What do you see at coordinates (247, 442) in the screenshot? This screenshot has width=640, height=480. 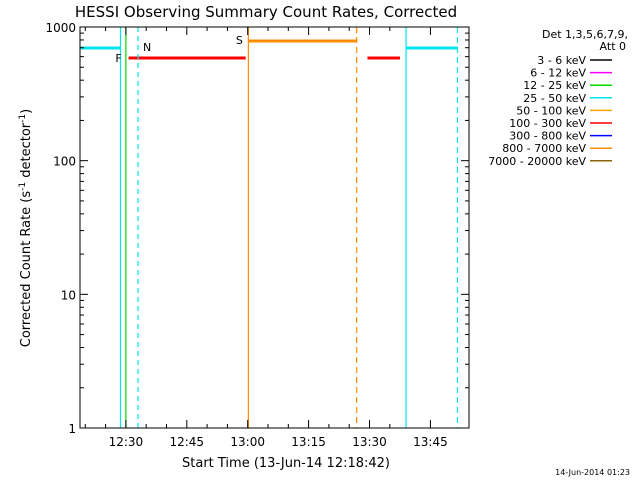 I see `x-tick-label: 13:00` at bounding box center [247, 442].